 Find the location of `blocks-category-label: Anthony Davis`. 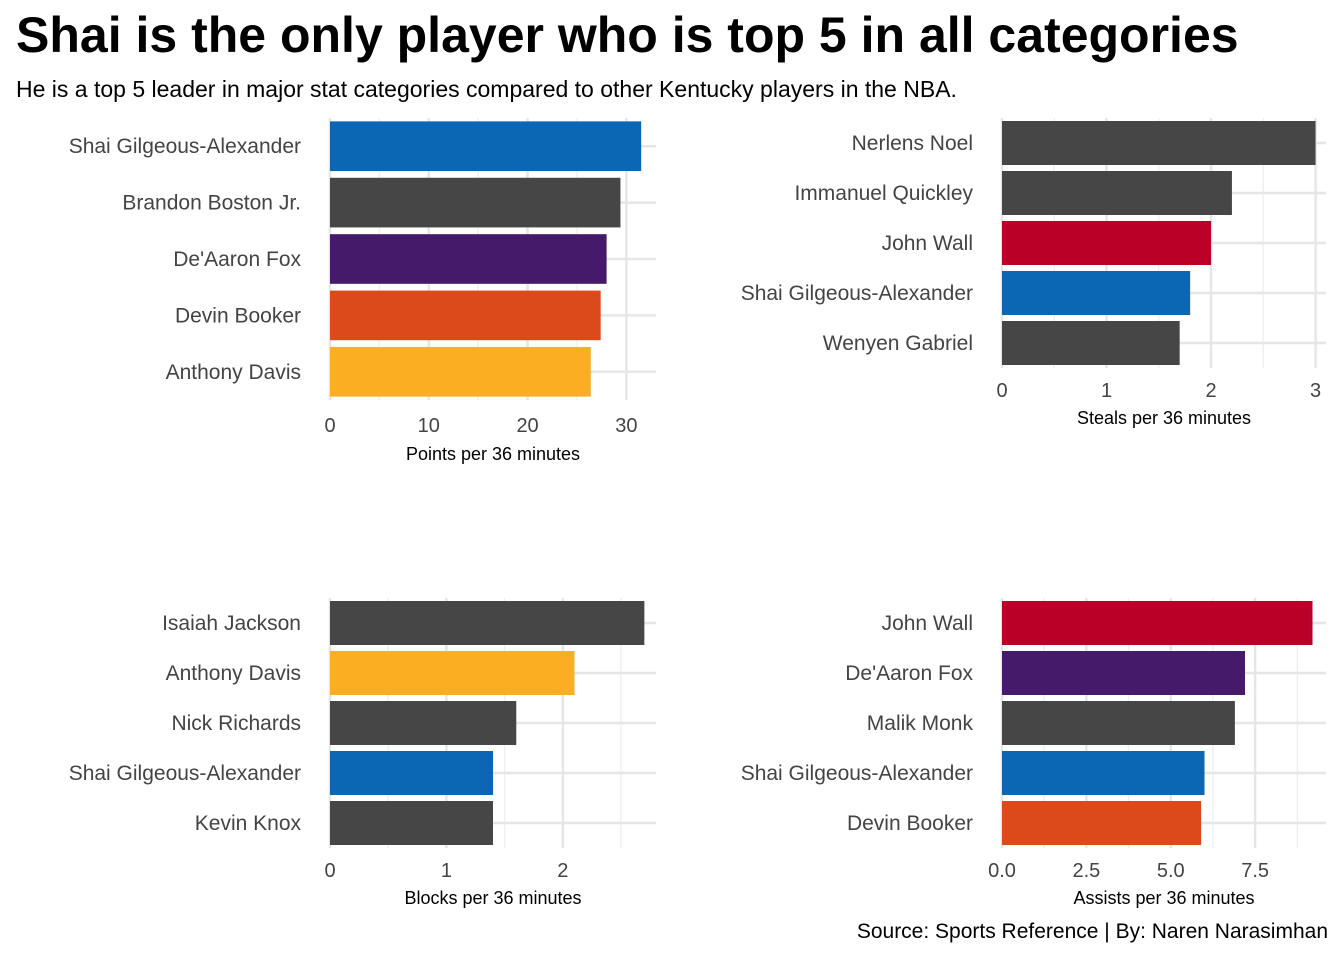

blocks-category-label: Anthony Davis is located at coordinates (233, 673).